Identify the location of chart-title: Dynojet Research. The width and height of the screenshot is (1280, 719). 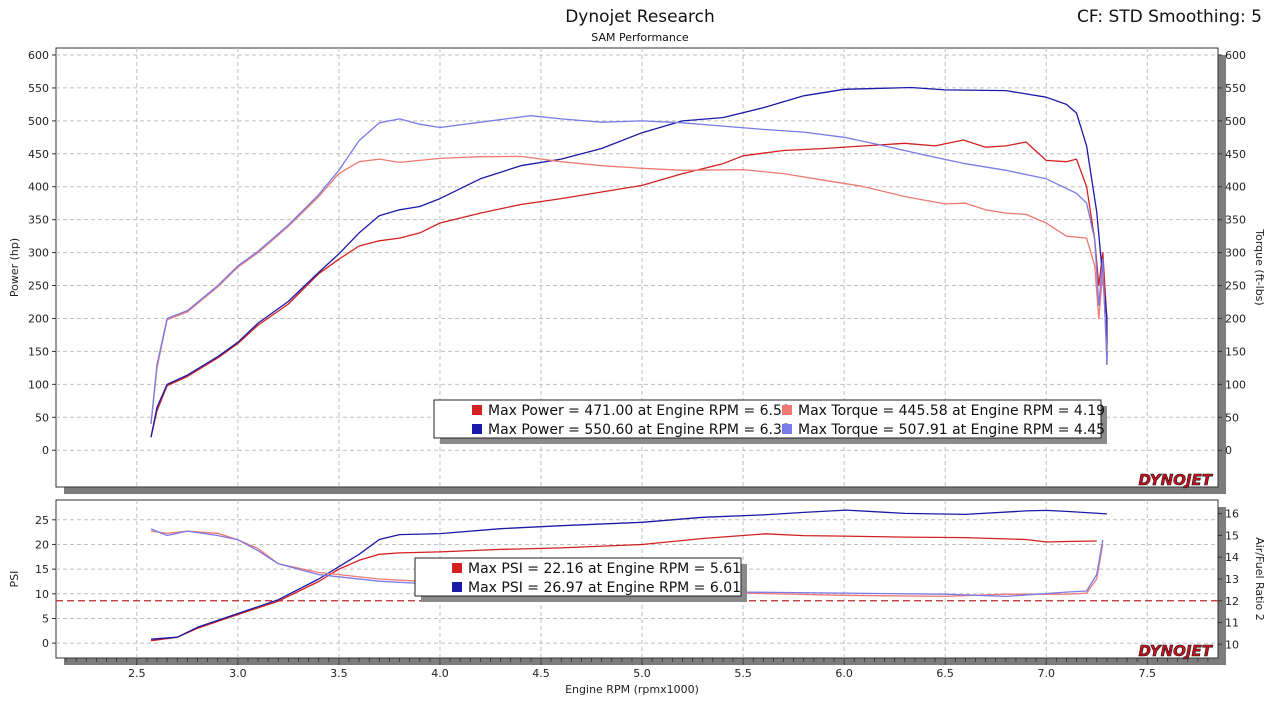
(640, 17).